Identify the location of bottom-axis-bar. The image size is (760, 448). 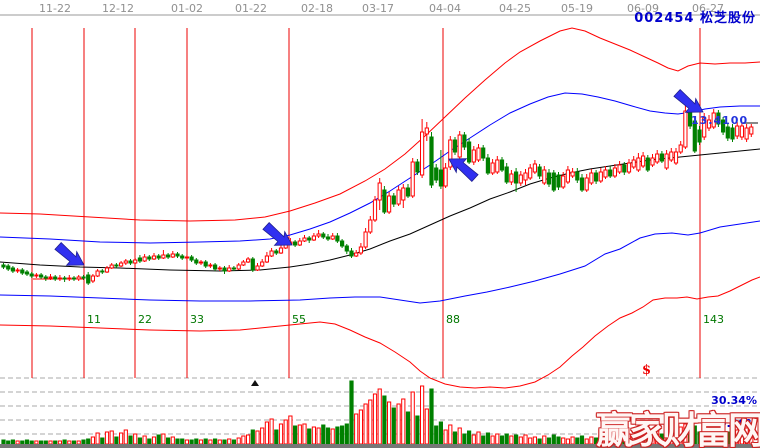
(380, 446).